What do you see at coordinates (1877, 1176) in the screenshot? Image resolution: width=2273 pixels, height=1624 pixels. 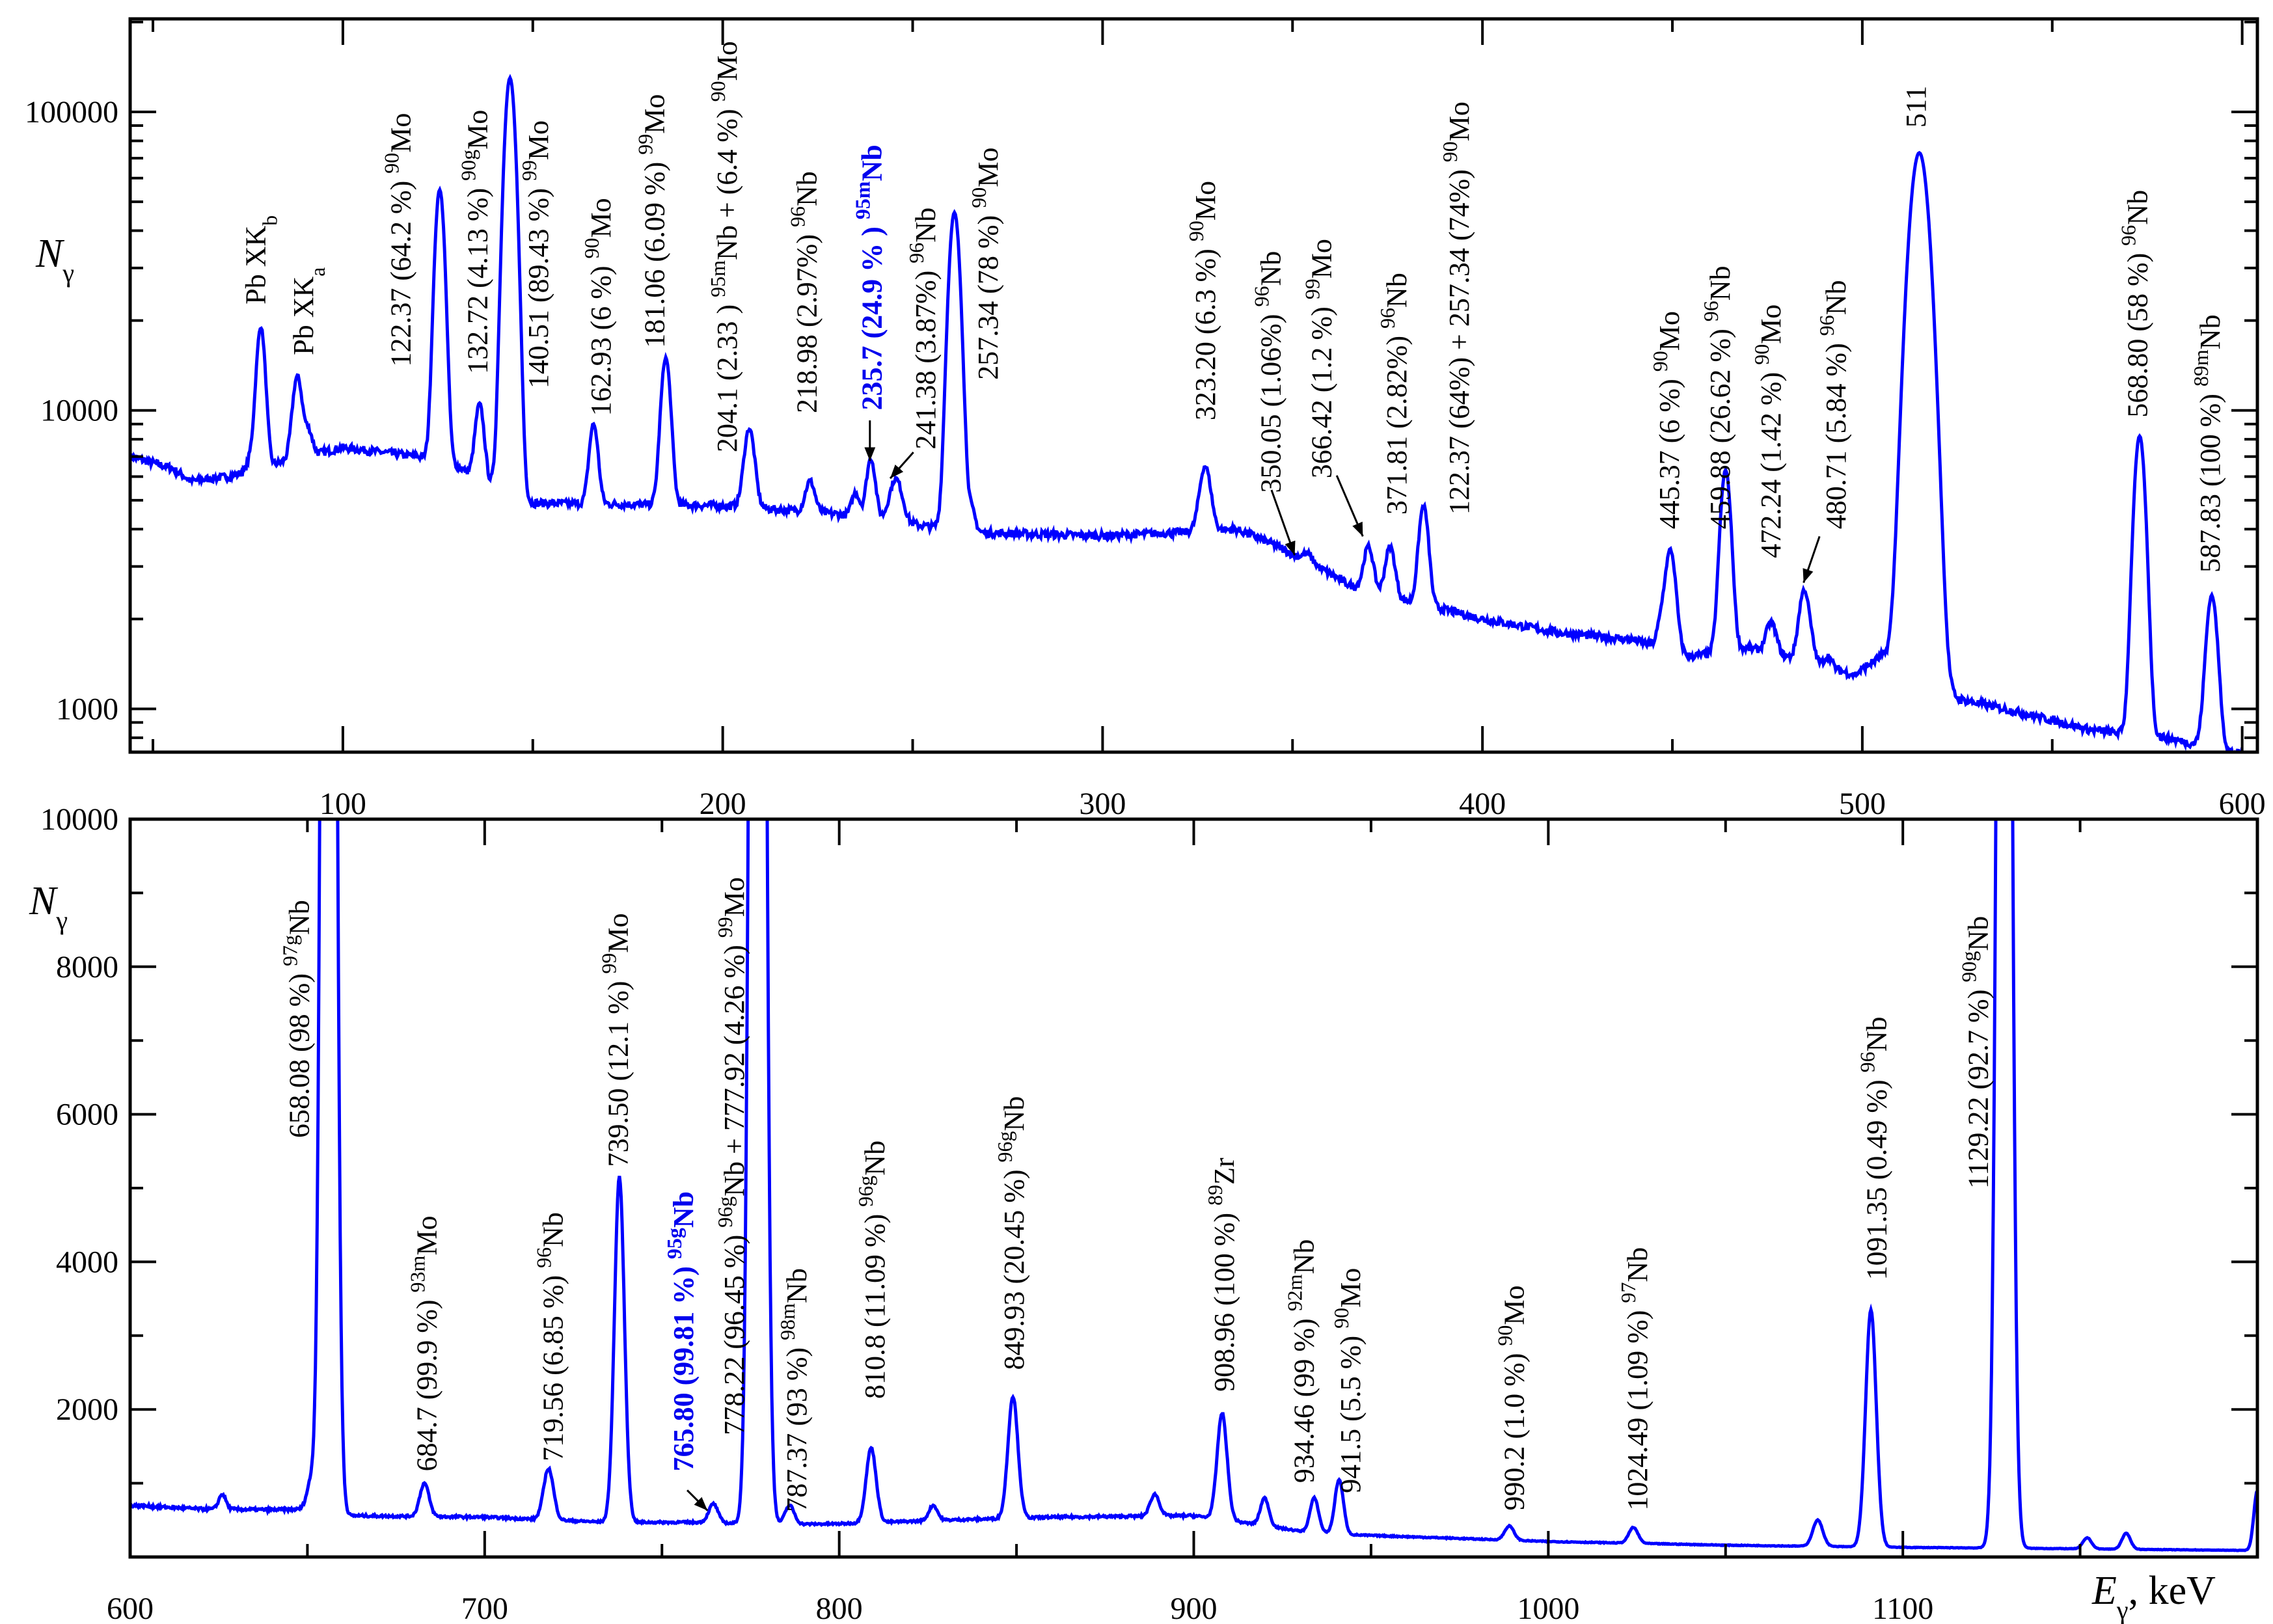 I see `annotation-text: 1091.35 (0.49 %)` at bounding box center [1877, 1176].